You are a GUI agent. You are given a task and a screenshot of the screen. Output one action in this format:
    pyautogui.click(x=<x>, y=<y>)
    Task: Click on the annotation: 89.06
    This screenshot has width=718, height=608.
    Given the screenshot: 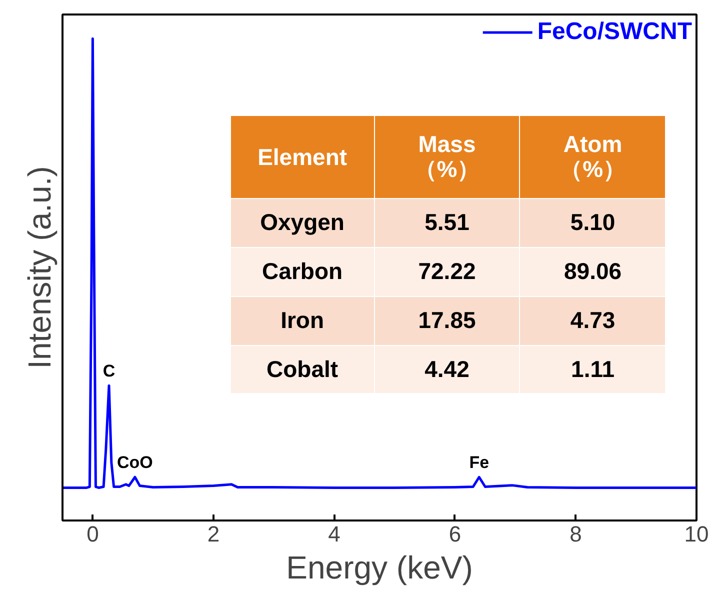 What is the action you would take?
    pyautogui.click(x=593, y=272)
    